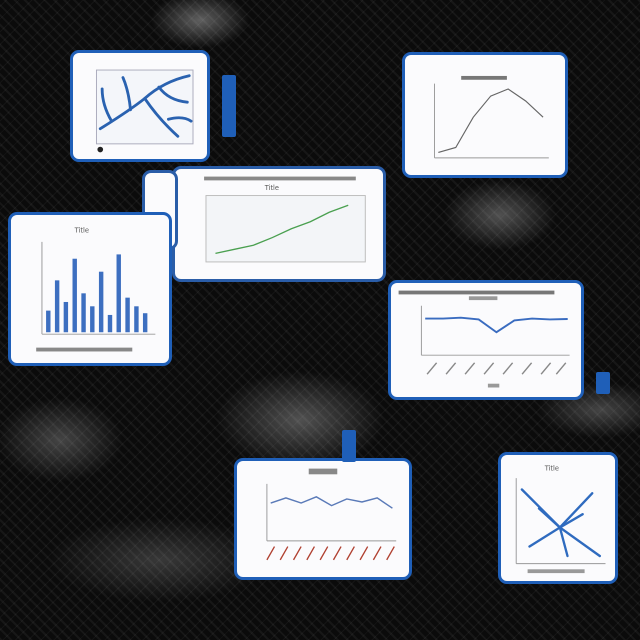  I want to click on bar-chart-card: Title, so click(90, 289).